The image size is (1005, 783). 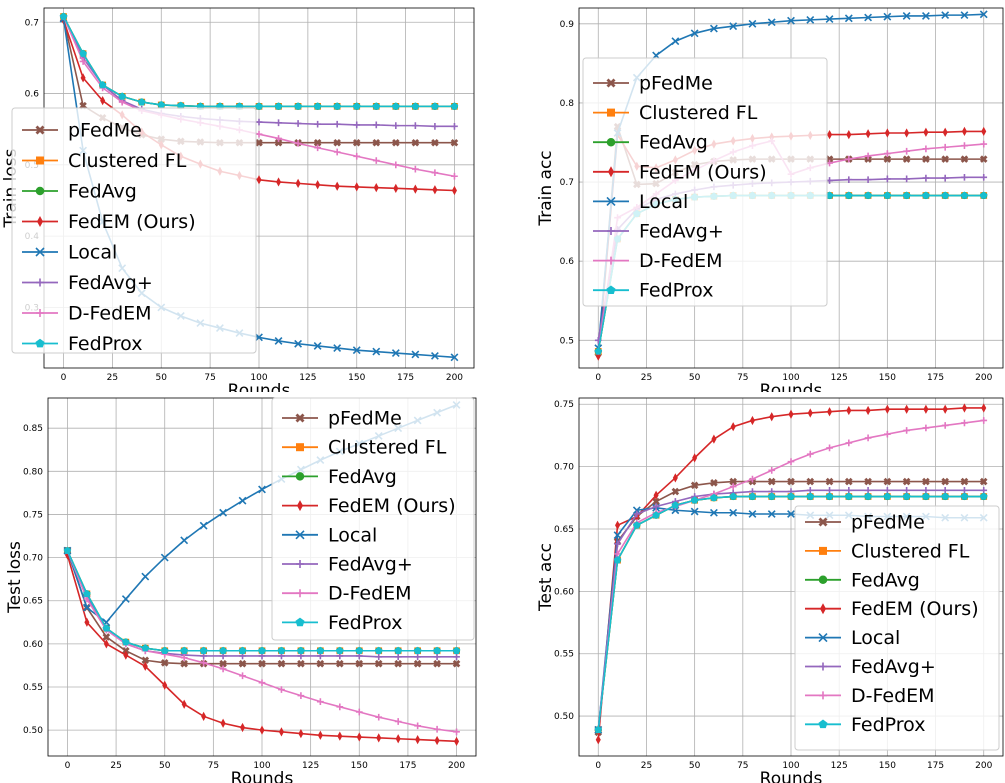 I want to click on legend-label: FedAvg, so click(x=362, y=477).